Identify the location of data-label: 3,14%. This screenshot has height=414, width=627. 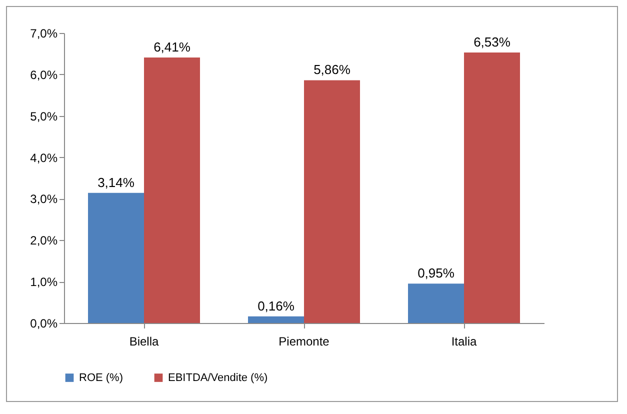
(116, 182).